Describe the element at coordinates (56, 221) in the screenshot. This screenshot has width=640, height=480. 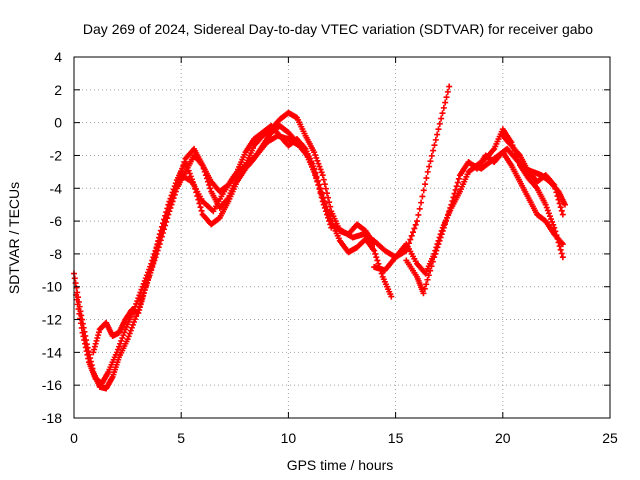
I see `y-tick-label: -6` at that location.